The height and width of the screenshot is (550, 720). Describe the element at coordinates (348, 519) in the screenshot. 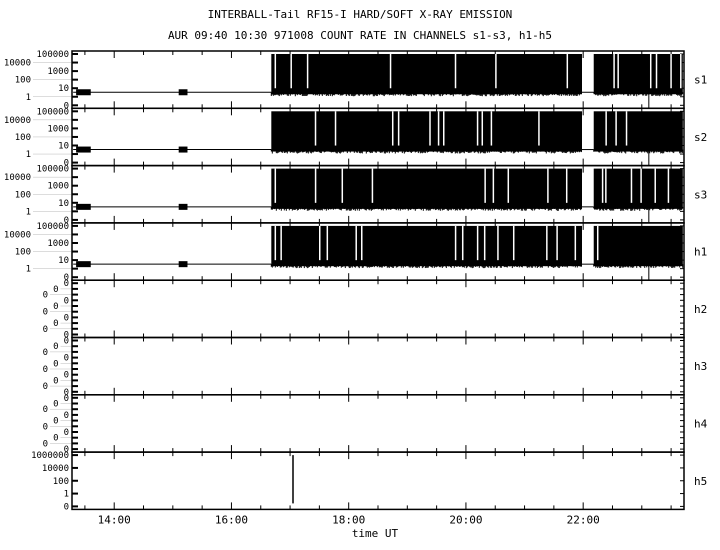

I see `x-tick-label: 18:00` at that location.